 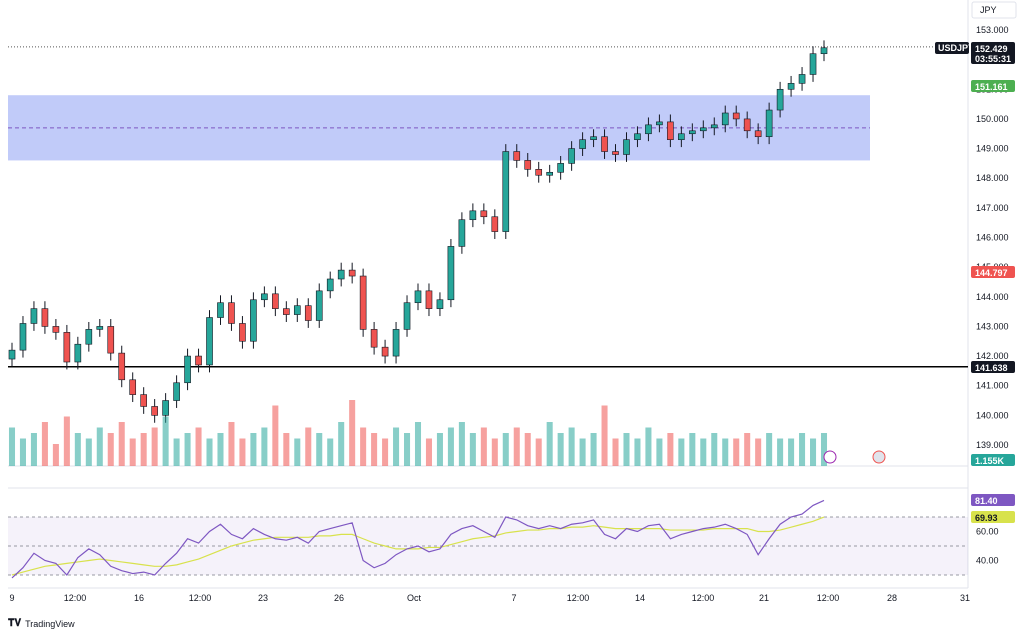 What do you see at coordinates (418, 546) in the screenshot?
I see `rsi-ma-line` at bounding box center [418, 546].